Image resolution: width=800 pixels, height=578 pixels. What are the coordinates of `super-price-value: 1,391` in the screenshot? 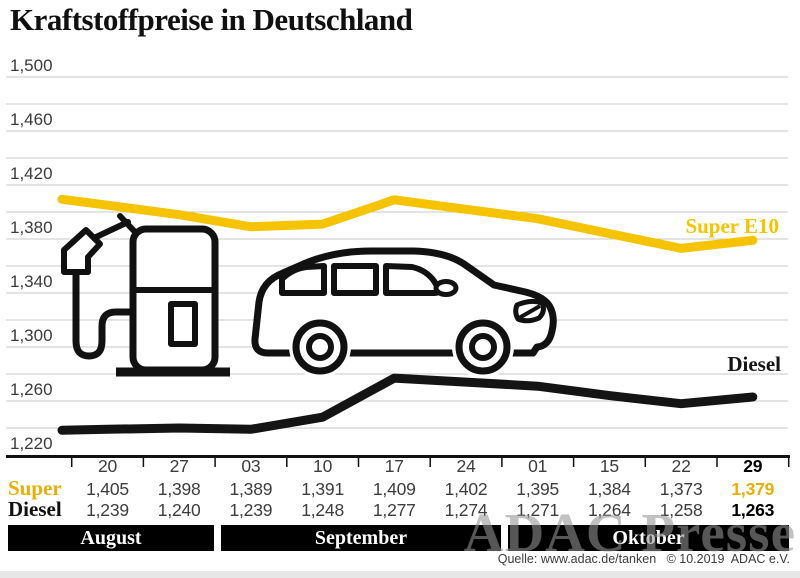 It's located at (322, 489).